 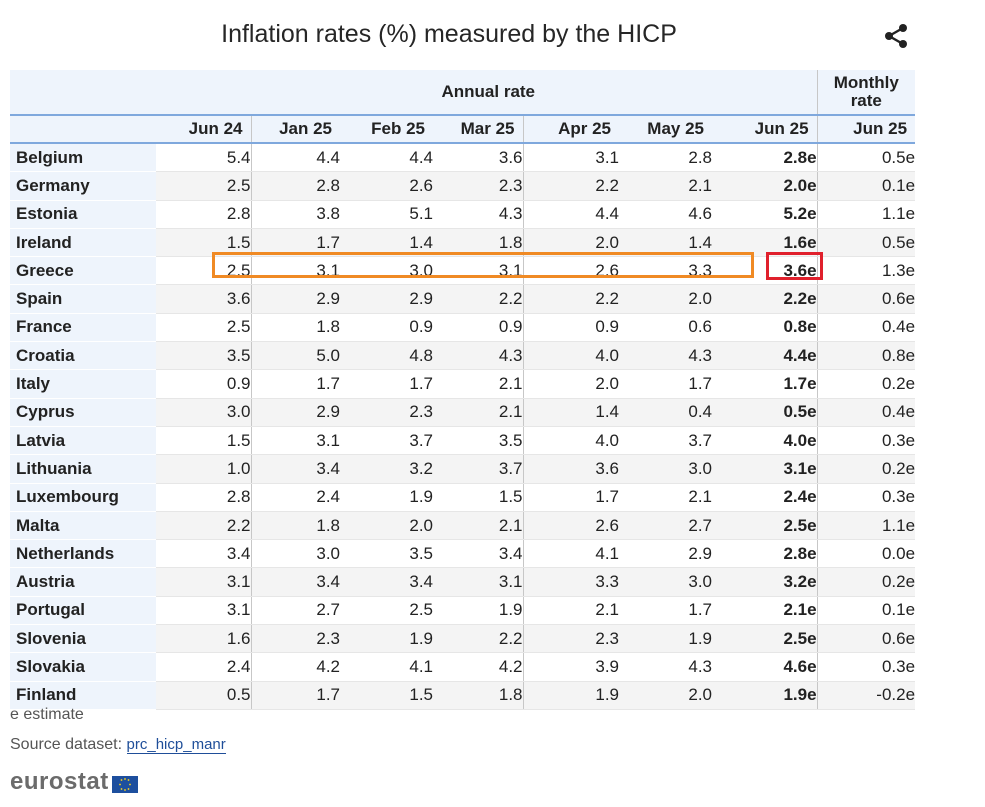 I want to click on value-cell: 0.9, so click(x=570, y=328).